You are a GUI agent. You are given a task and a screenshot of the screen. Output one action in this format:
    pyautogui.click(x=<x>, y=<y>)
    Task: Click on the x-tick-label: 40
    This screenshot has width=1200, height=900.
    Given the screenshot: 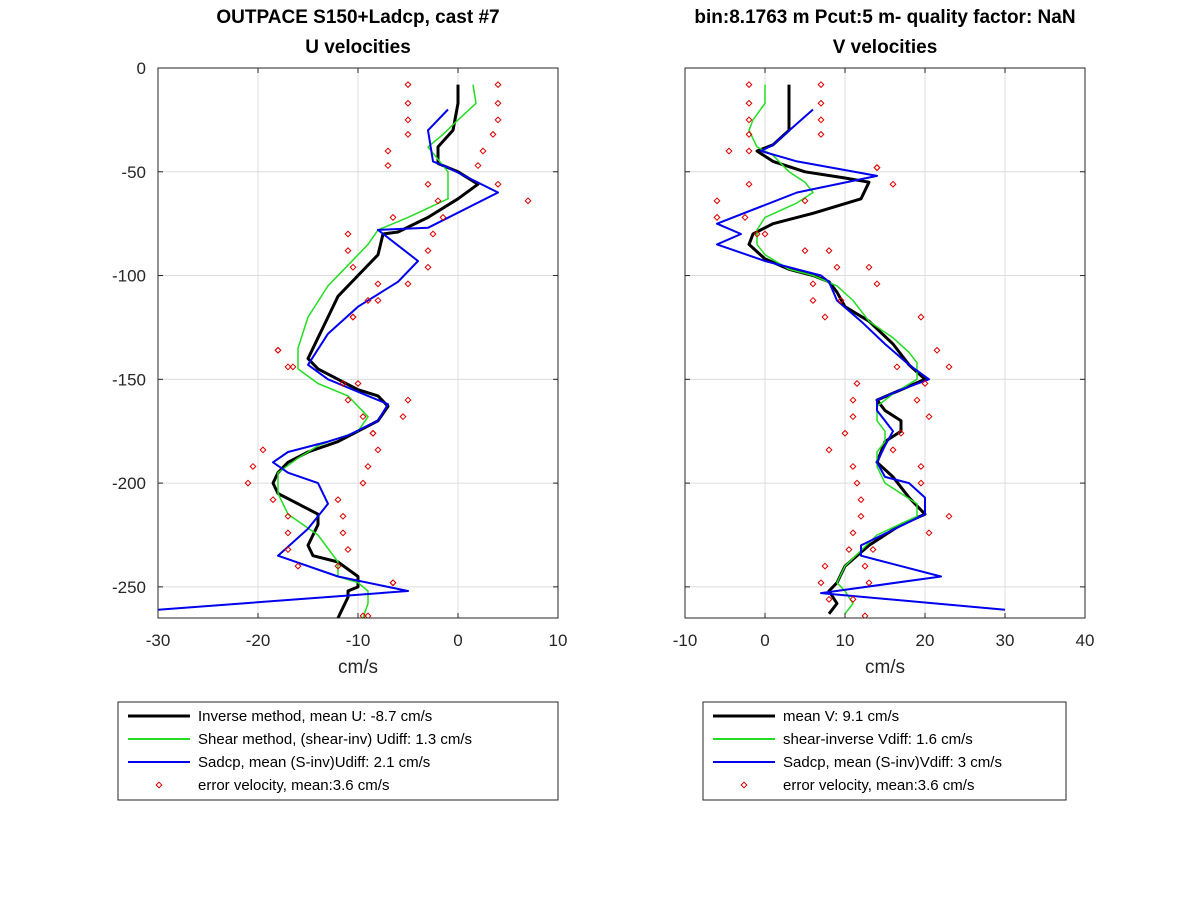 What is the action you would take?
    pyautogui.click(x=1085, y=640)
    